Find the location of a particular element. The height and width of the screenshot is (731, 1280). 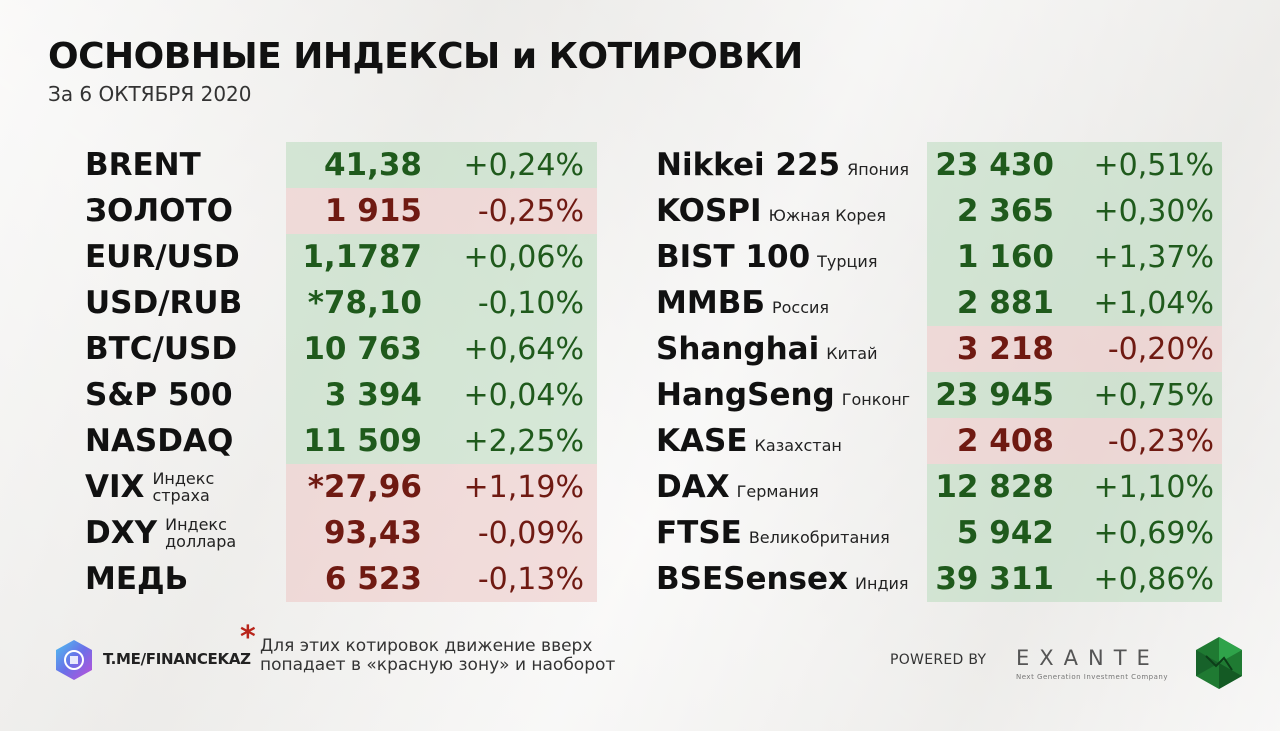

instrument-note: Великобритания is located at coordinates (819, 537).